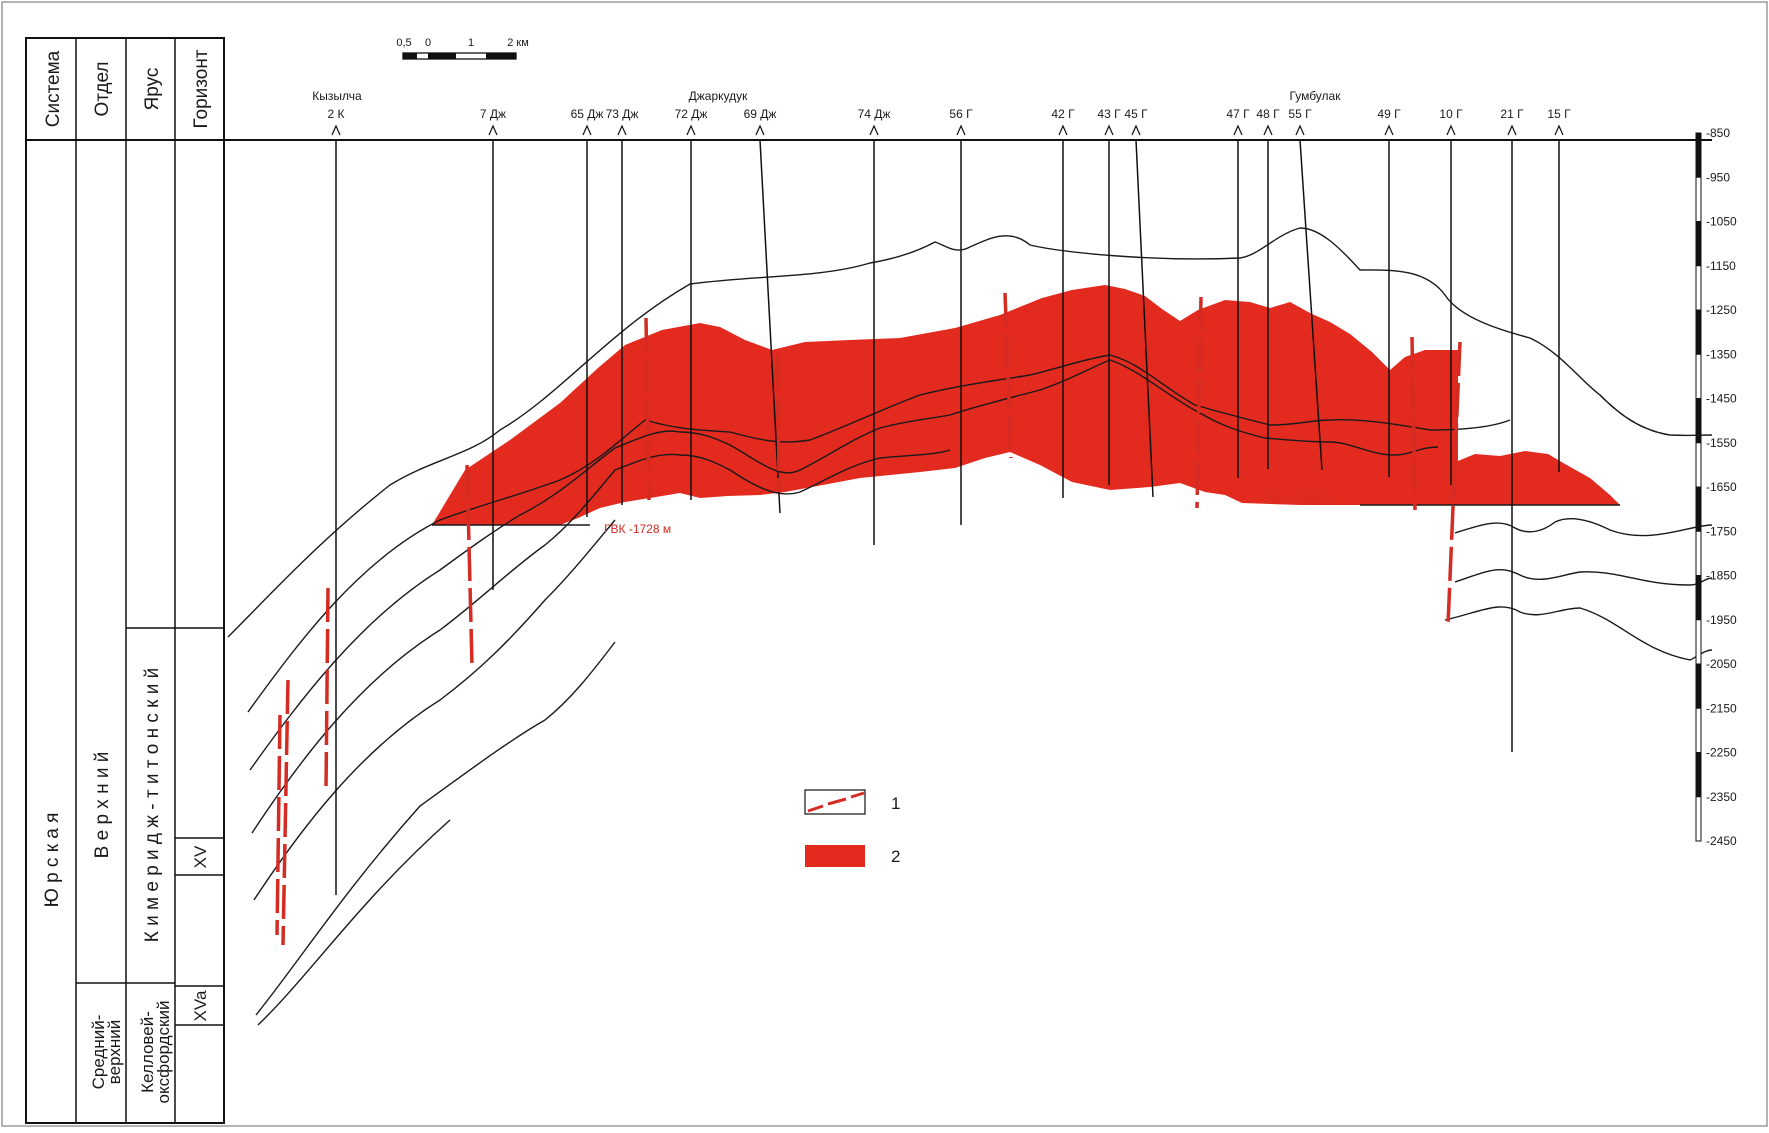 The width and height of the screenshot is (1769, 1133). Describe the element at coordinates (1721, 576) in the screenshot. I see `depth-scale-label: -1850` at that location.